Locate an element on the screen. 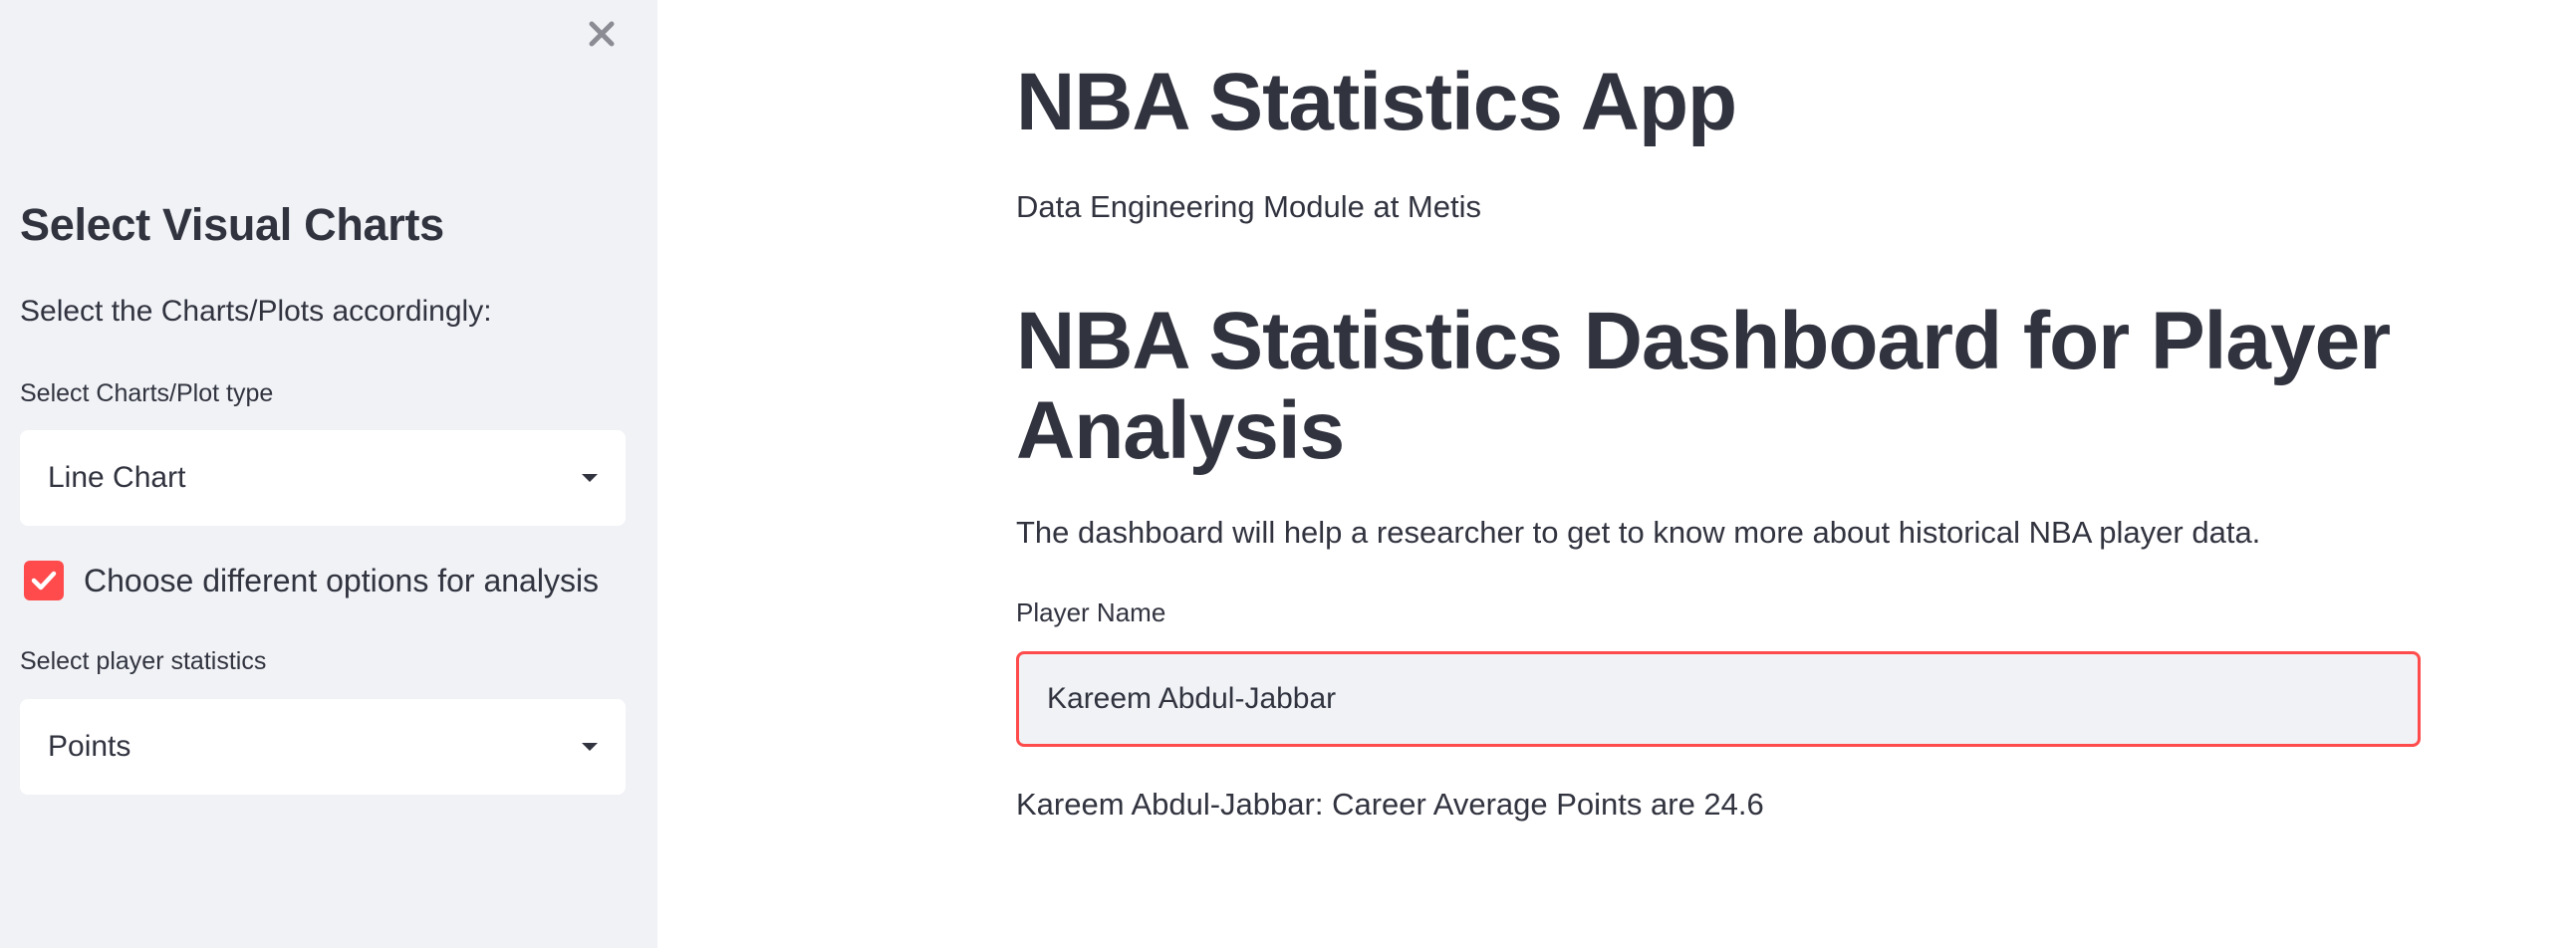 This screenshot has height=948, width=2576. sidebar-heading: Select Visual Charts is located at coordinates (232, 224).